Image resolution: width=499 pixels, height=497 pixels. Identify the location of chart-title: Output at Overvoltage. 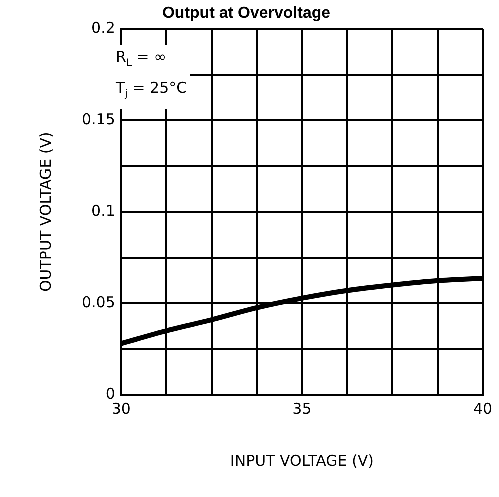
(246, 13).